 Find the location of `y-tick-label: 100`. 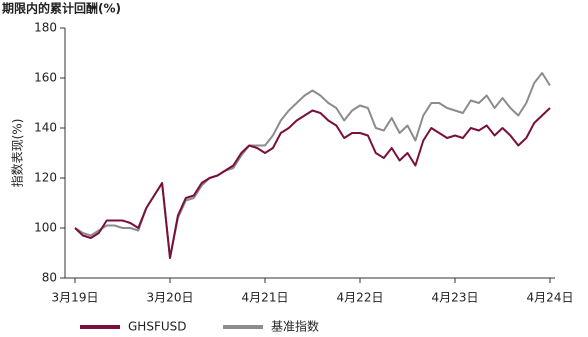

y-tick-label: 100 is located at coordinates (45, 228).